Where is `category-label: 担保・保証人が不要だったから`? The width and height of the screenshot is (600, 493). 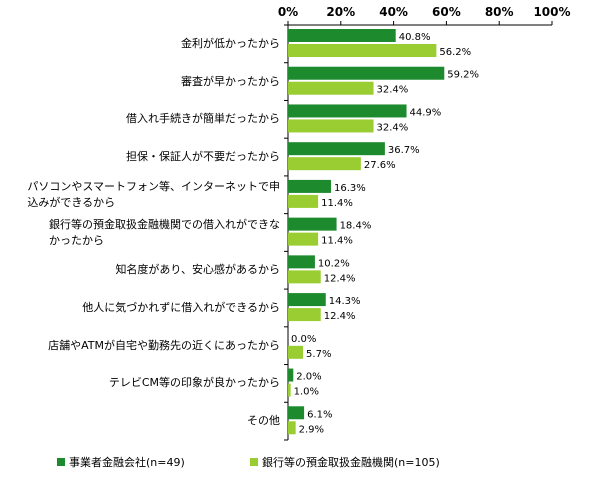 category-label: 担保・保証人が不要だったから is located at coordinates (203, 157).